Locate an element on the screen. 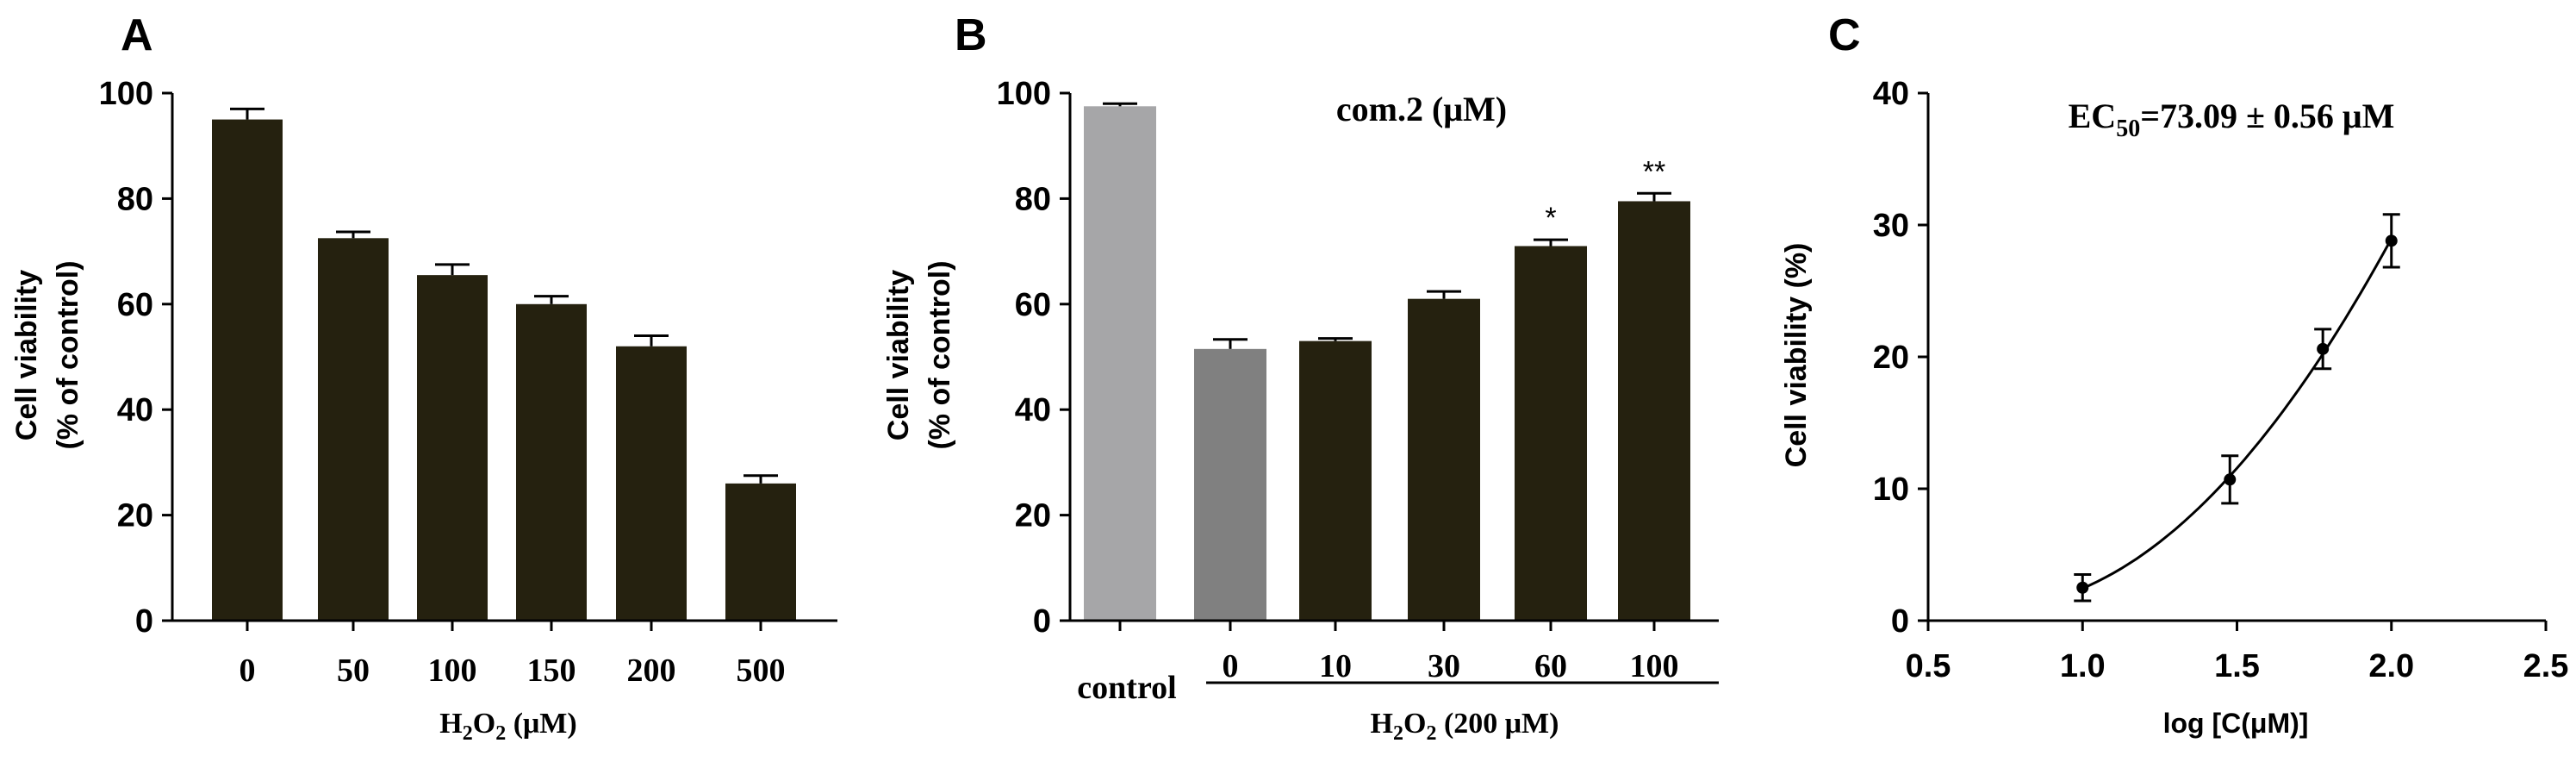  panel-c-x-tick-label: 1.5 is located at coordinates (2237, 666).